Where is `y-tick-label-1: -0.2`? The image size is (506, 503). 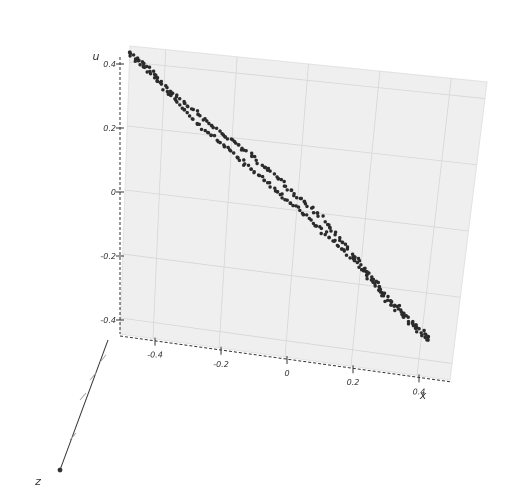
y-tick-label-1: -0.2 is located at coordinates (108, 256).